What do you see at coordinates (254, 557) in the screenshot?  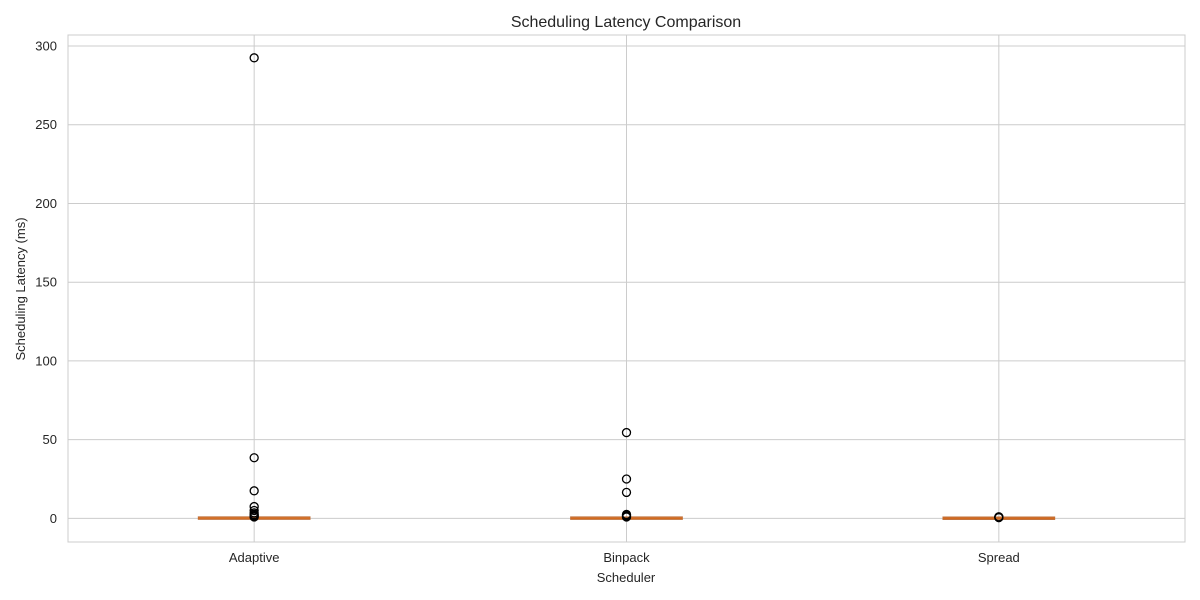 I see `x-tick-label: Adaptive` at bounding box center [254, 557].